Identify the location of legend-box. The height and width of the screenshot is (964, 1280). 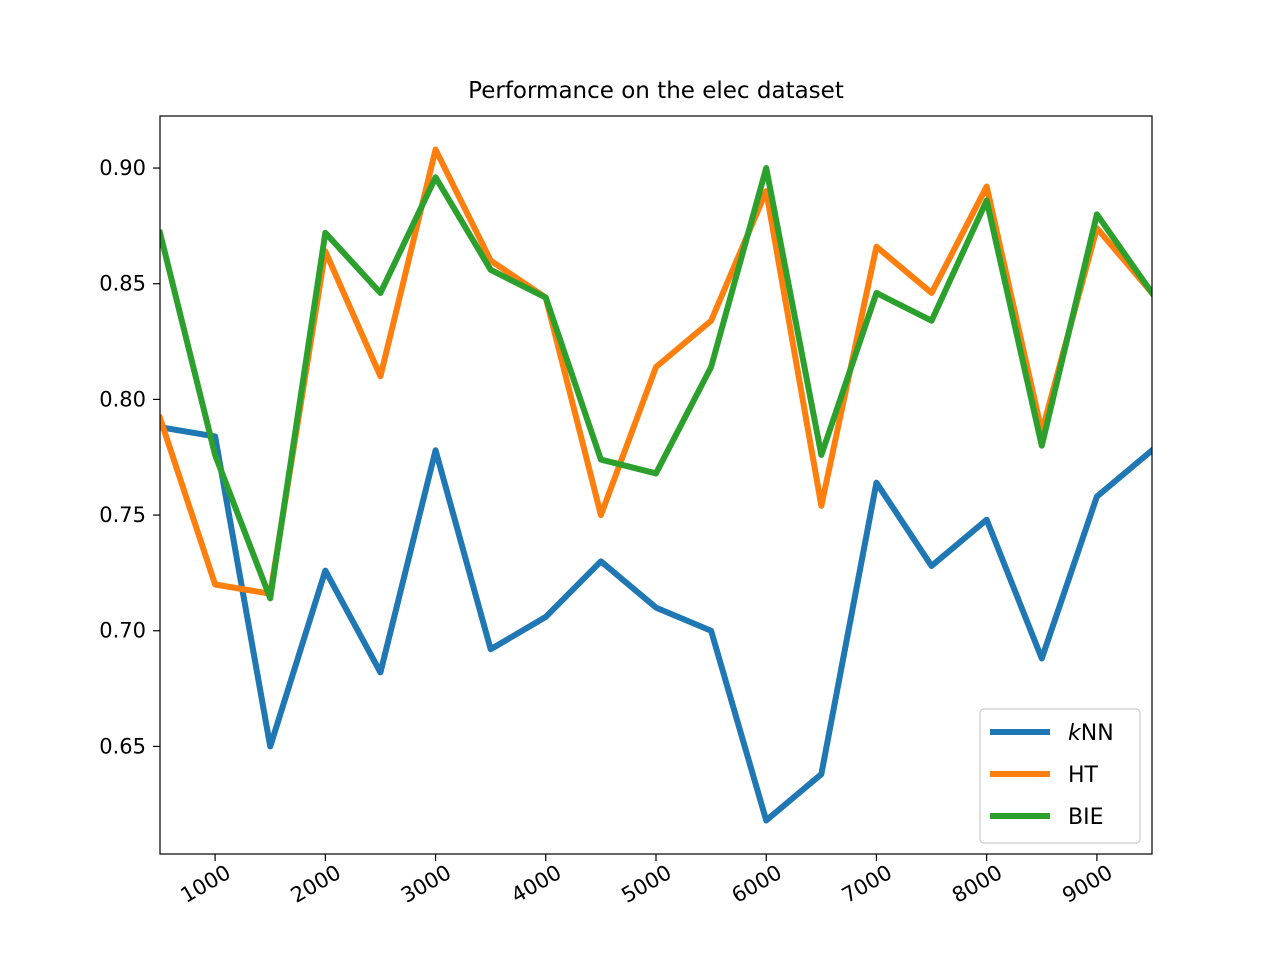
(1060, 776).